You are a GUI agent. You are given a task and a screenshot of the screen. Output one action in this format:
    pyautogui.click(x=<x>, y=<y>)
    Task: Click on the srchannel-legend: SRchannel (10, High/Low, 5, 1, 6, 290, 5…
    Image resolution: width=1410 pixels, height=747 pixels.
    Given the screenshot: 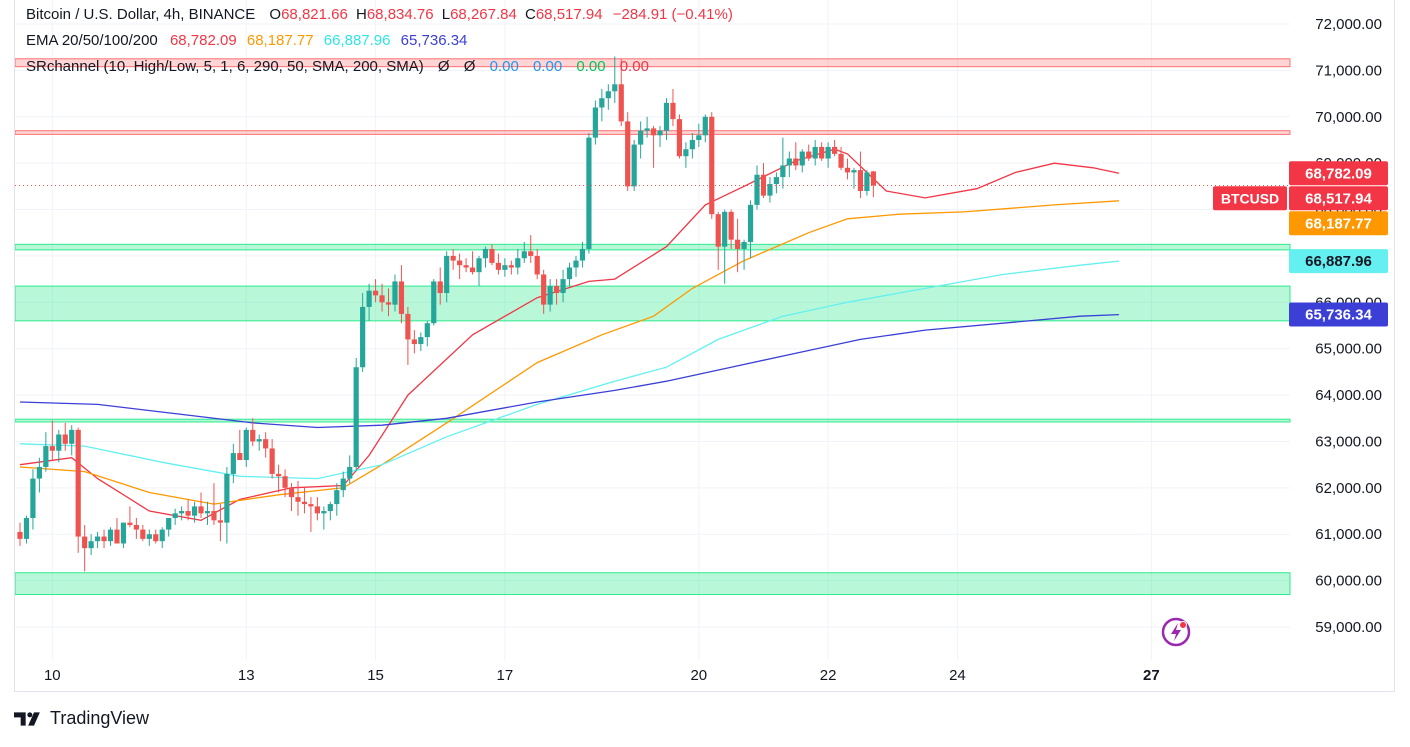 What is the action you would take?
    pyautogui.click(x=337, y=66)
    